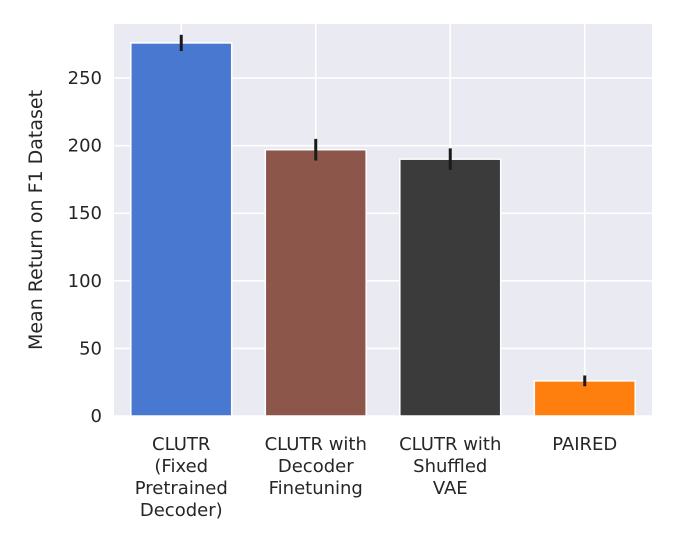 The height and width of the screenshot is (547, 679). Describe the element at coordinates (85, 247) in the screenshot. I see `y-tick-labels: 0 50 100 150 200 250` at that location.